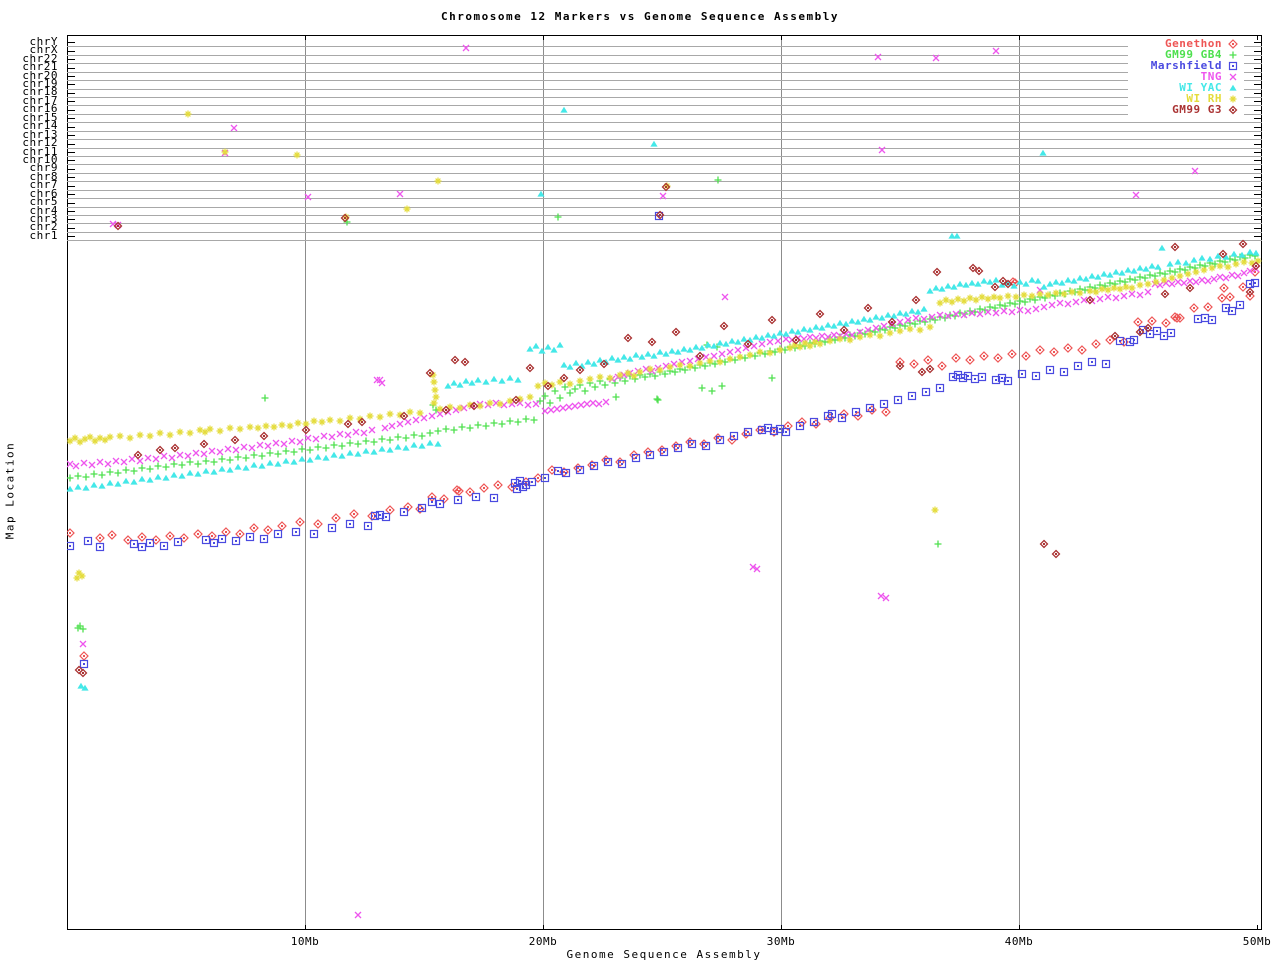 Image resolution: width=1280 pixels, height=960 pixels. Describe the element at coordinates (43, 227) in the screenshot. I see `chromosome-row-label: chr2` at that location.